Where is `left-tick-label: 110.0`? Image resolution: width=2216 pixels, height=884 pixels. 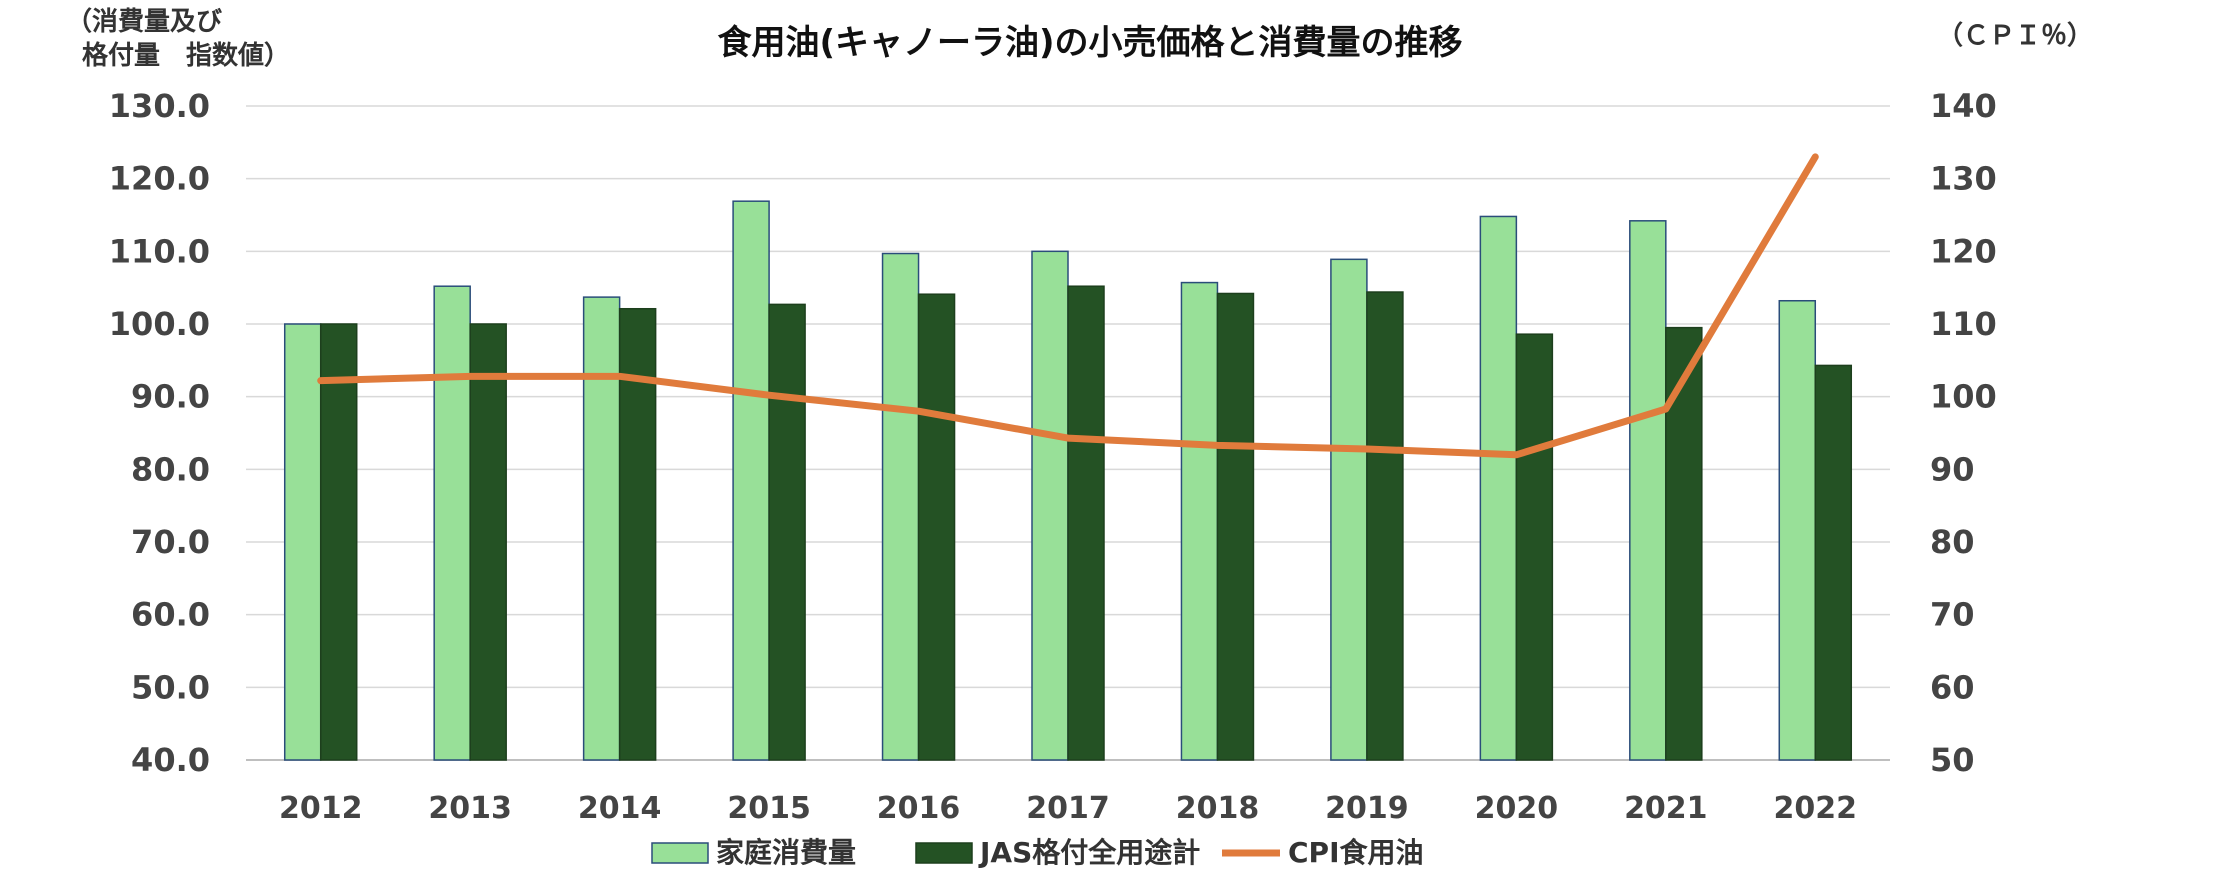 left-tick-label: 110.0 is located at coordinates (159, 251).